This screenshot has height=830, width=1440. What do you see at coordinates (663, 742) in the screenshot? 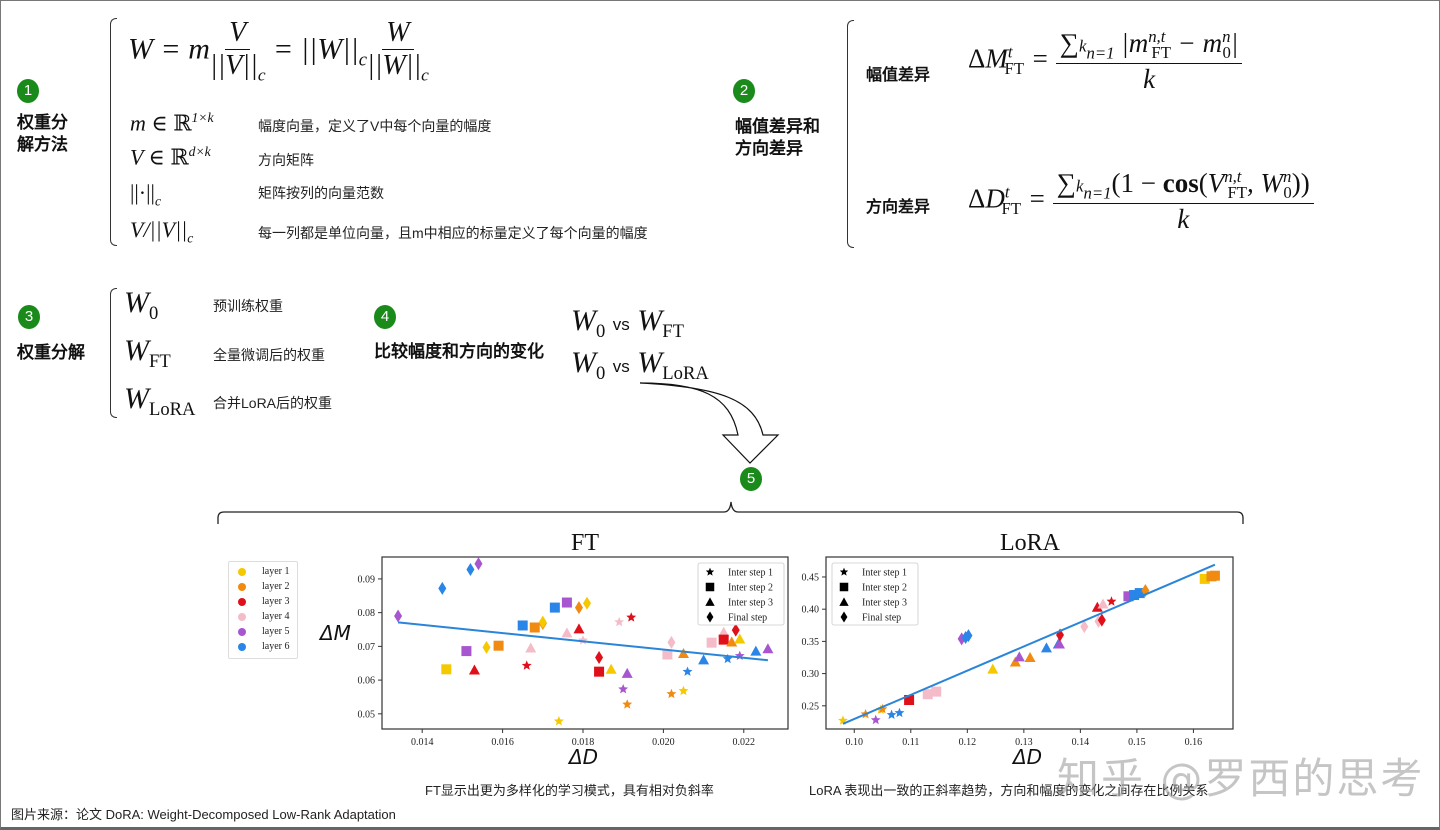
I see `x-tick-label: 0.020` at bounding box center [663, 742].